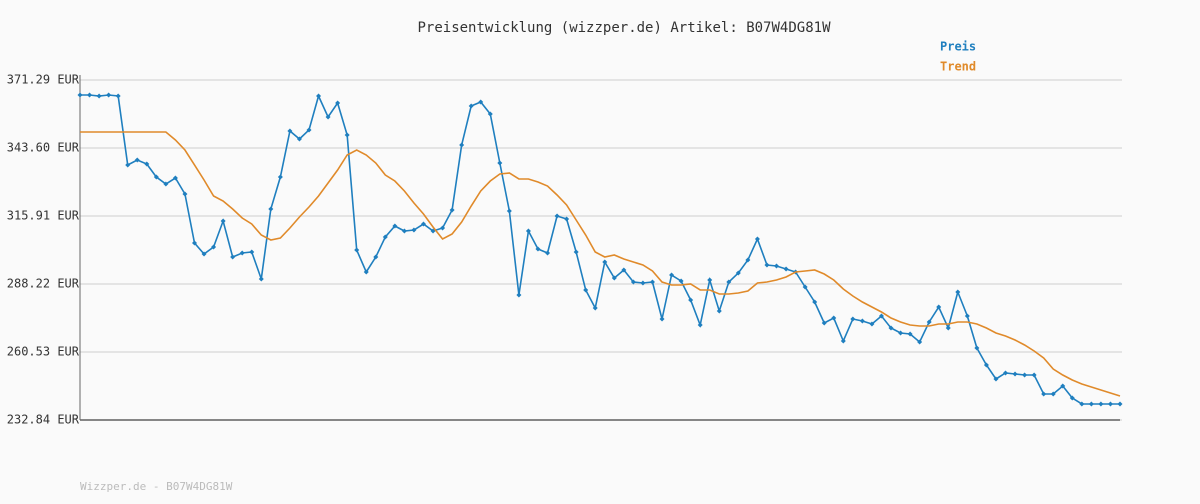 The width and height of the screenshot is (1200, 504). Describe the element at coordinates (43, 216) in the screenshot. I see `y-tick-label: 315.91 EUR` at that location.